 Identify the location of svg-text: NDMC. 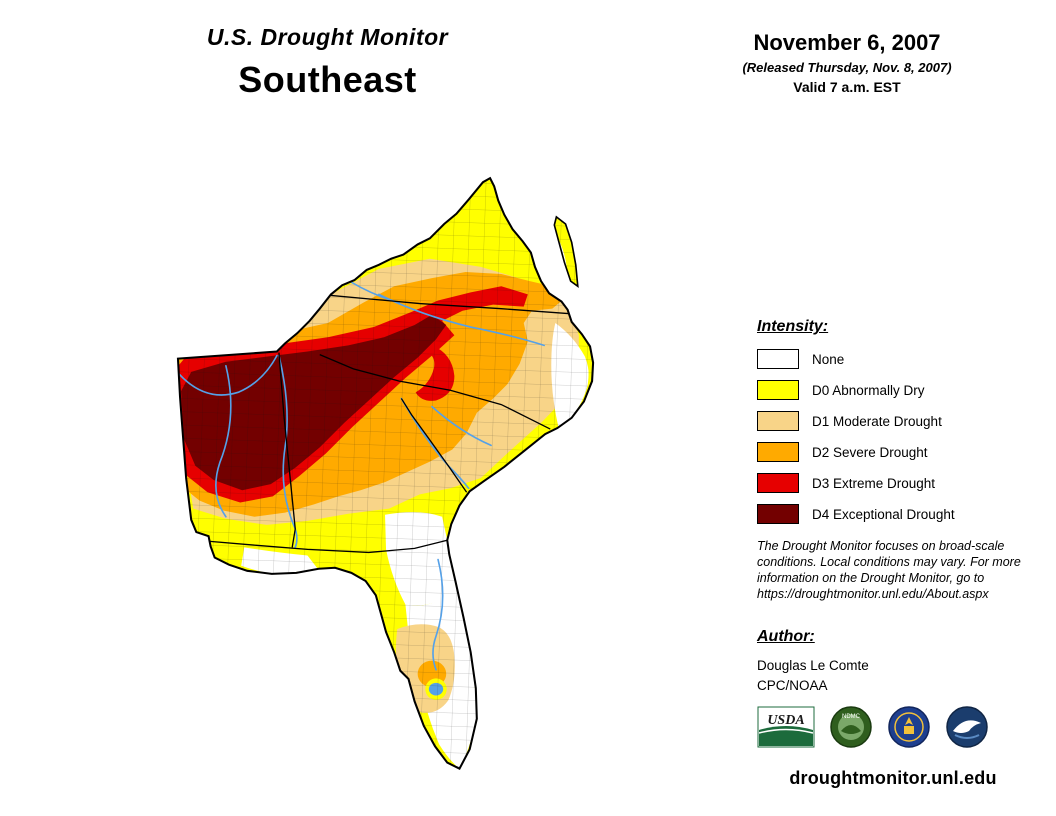
(851, 717).